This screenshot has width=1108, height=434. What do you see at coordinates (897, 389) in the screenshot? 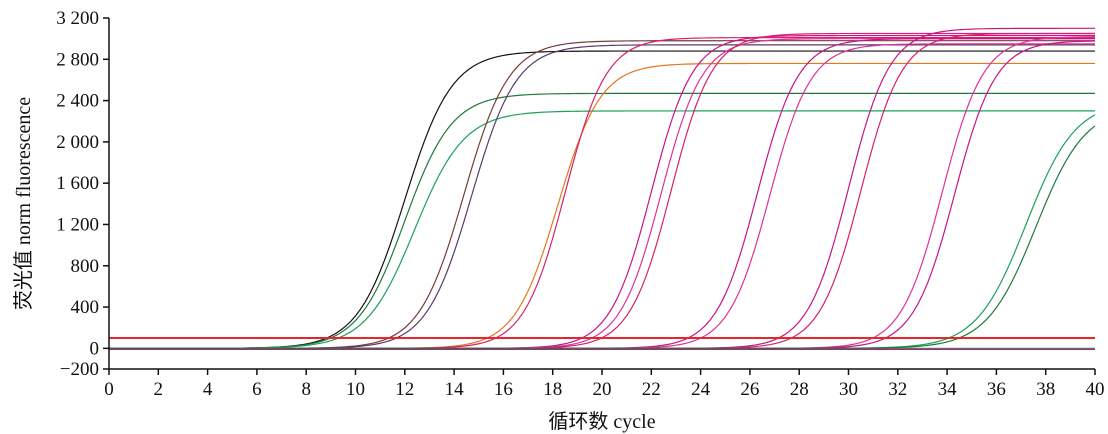
I see `x-tick-label: 32` at bounding box center [897, 389].